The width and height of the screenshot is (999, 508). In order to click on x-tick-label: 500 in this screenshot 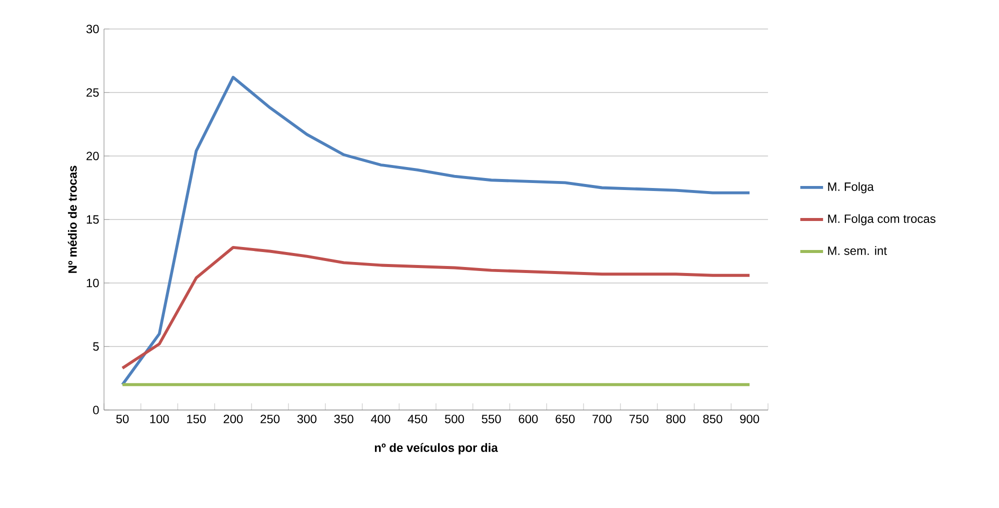, I will do `click(454, 419)`.